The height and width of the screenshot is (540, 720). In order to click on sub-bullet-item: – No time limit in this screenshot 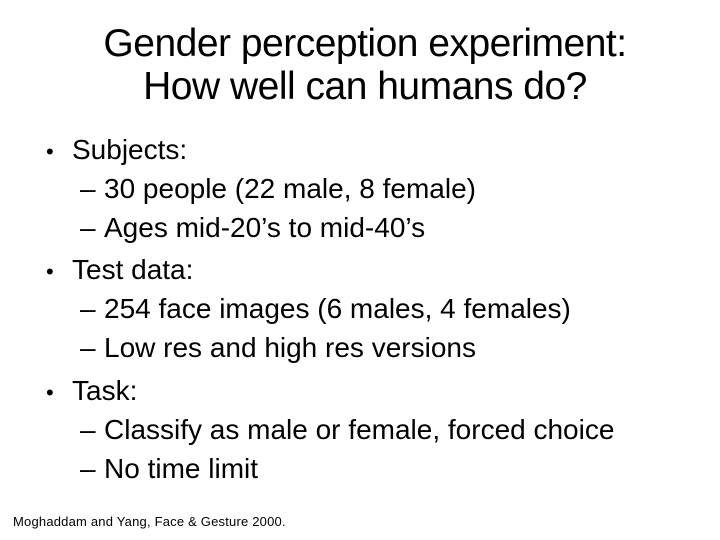, I will do `click(360, 468)`.